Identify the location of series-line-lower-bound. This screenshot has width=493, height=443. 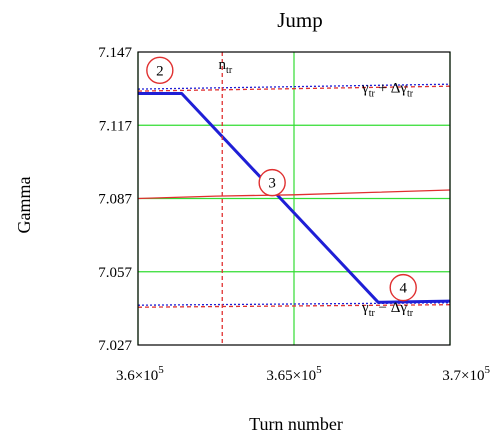
(294, 306).